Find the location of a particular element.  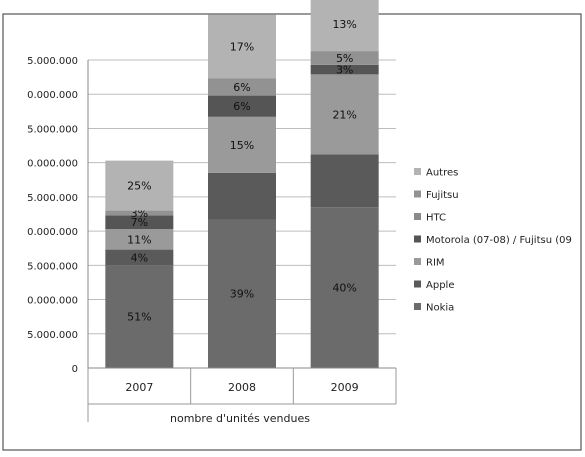

bar-segment-nokia-2008 is located at coordinates (242, 293).